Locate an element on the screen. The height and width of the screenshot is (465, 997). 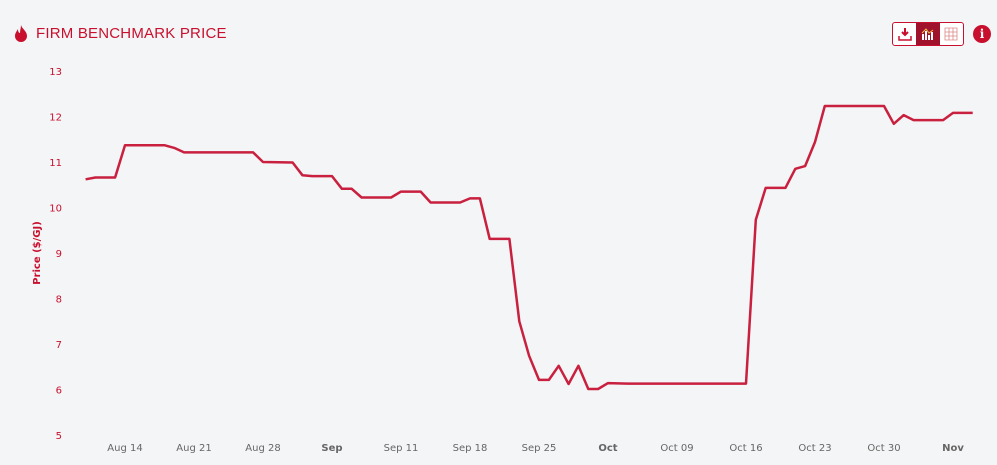
y-tick-label: 6 is located at coordinates (59, 391).